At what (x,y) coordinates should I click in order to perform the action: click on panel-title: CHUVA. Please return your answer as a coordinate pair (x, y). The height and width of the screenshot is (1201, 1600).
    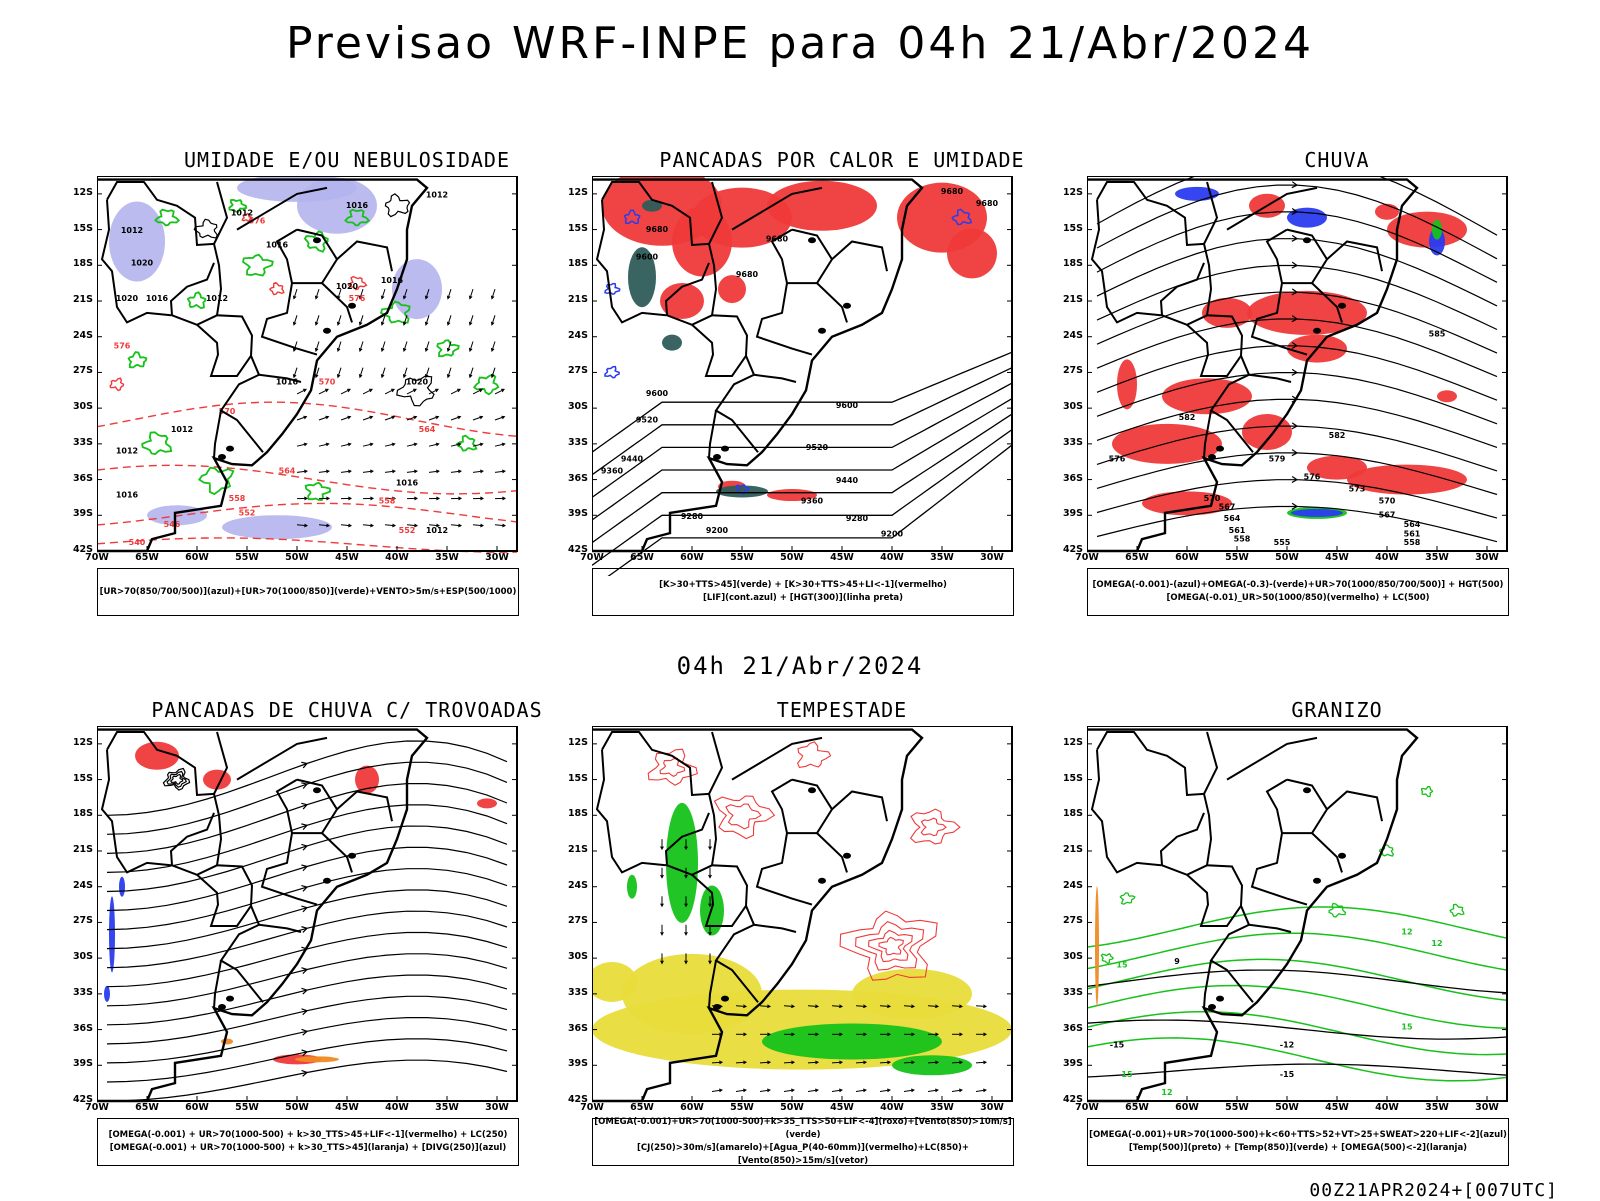
    Looking at the image, I should click on (1337, 160).